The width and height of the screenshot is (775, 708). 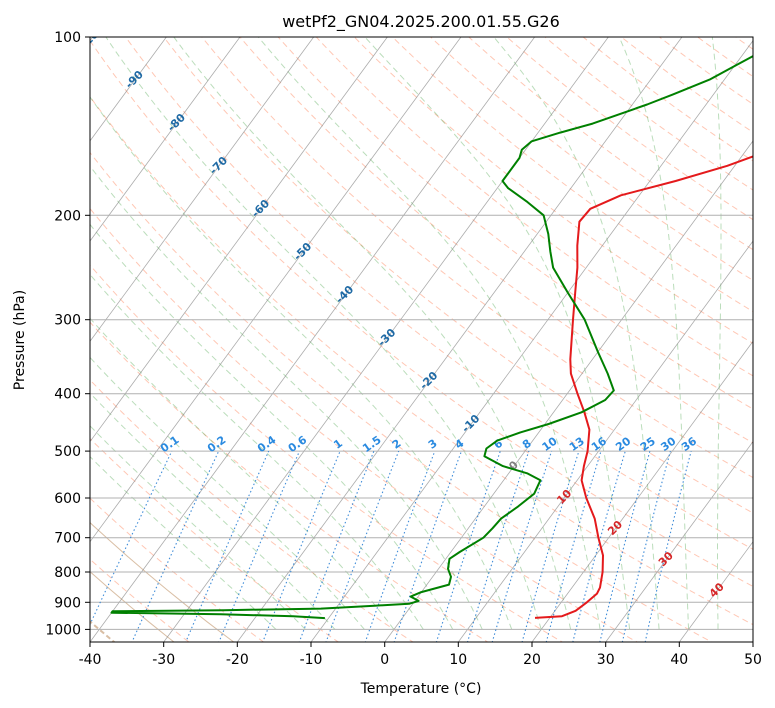 What do you see at coordinates (67, 539) in the screenshot?
I see `y-tick-label: 700` at bounding box center [67, 539].